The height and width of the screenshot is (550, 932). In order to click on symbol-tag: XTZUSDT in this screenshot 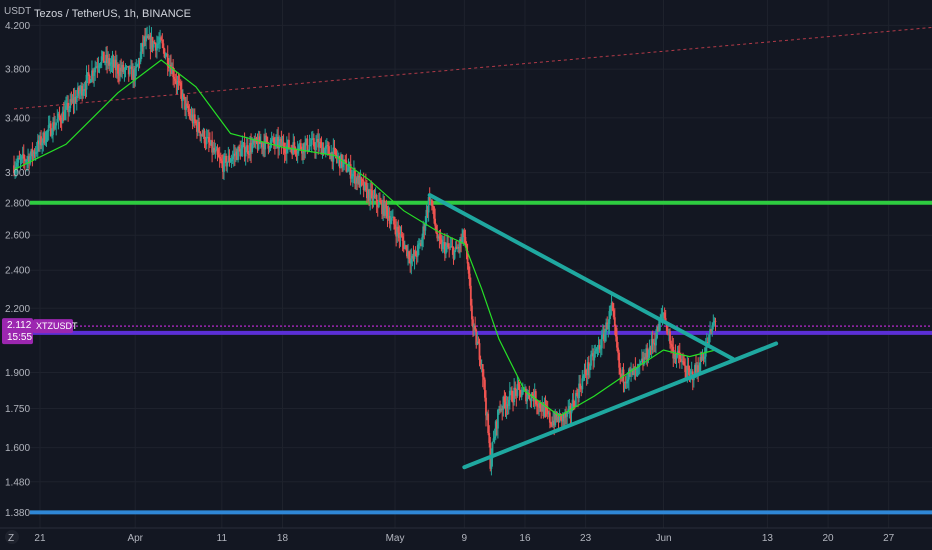, I will do `click(55, 326)`.